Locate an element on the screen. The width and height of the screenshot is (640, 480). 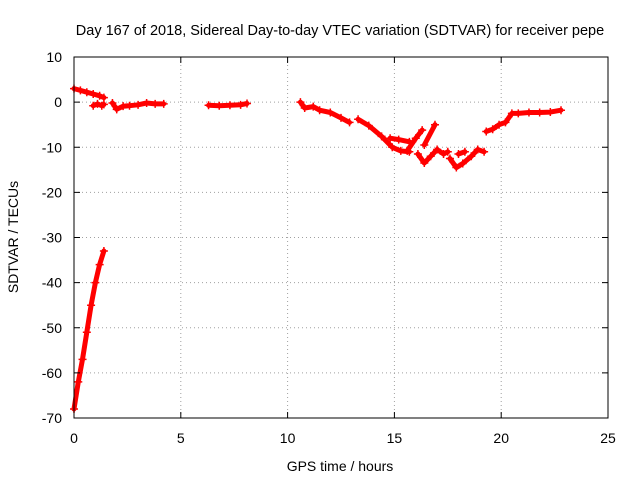
y-tick-label: -10 is located at coordinates (52, 147).